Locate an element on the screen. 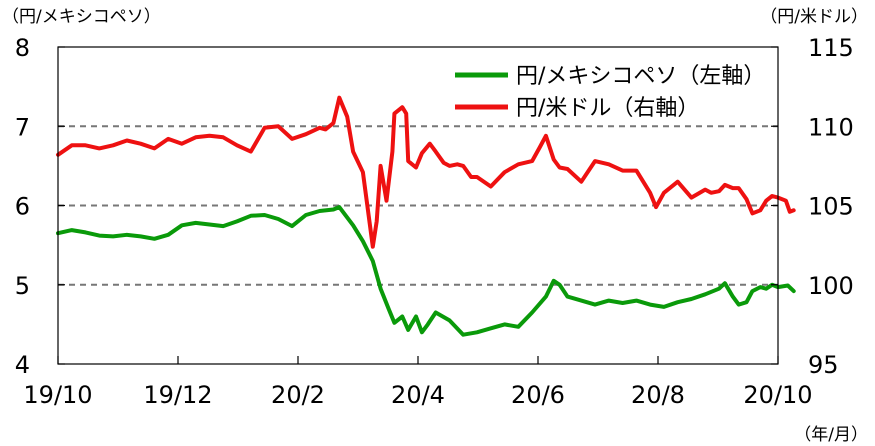 The width and height of the screenshot is (875, 446). x-tick-label-5: 20/8 is located at coordinates (658, 395).